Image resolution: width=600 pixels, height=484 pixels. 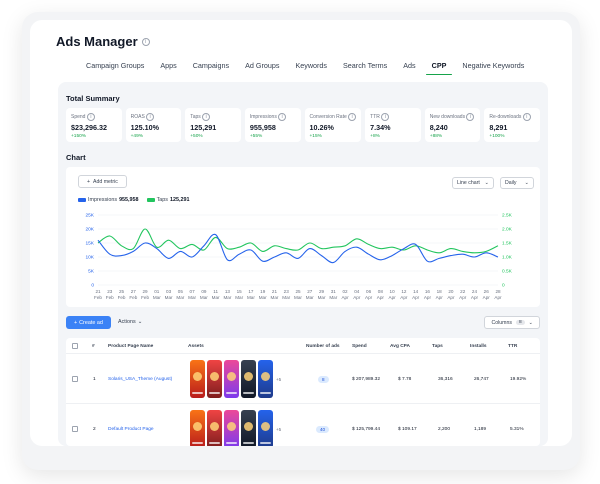 What do you see at coordinates (437, 346) in the screenshot?
I see `header-taps: Taps` at bounding box center [437, 346].